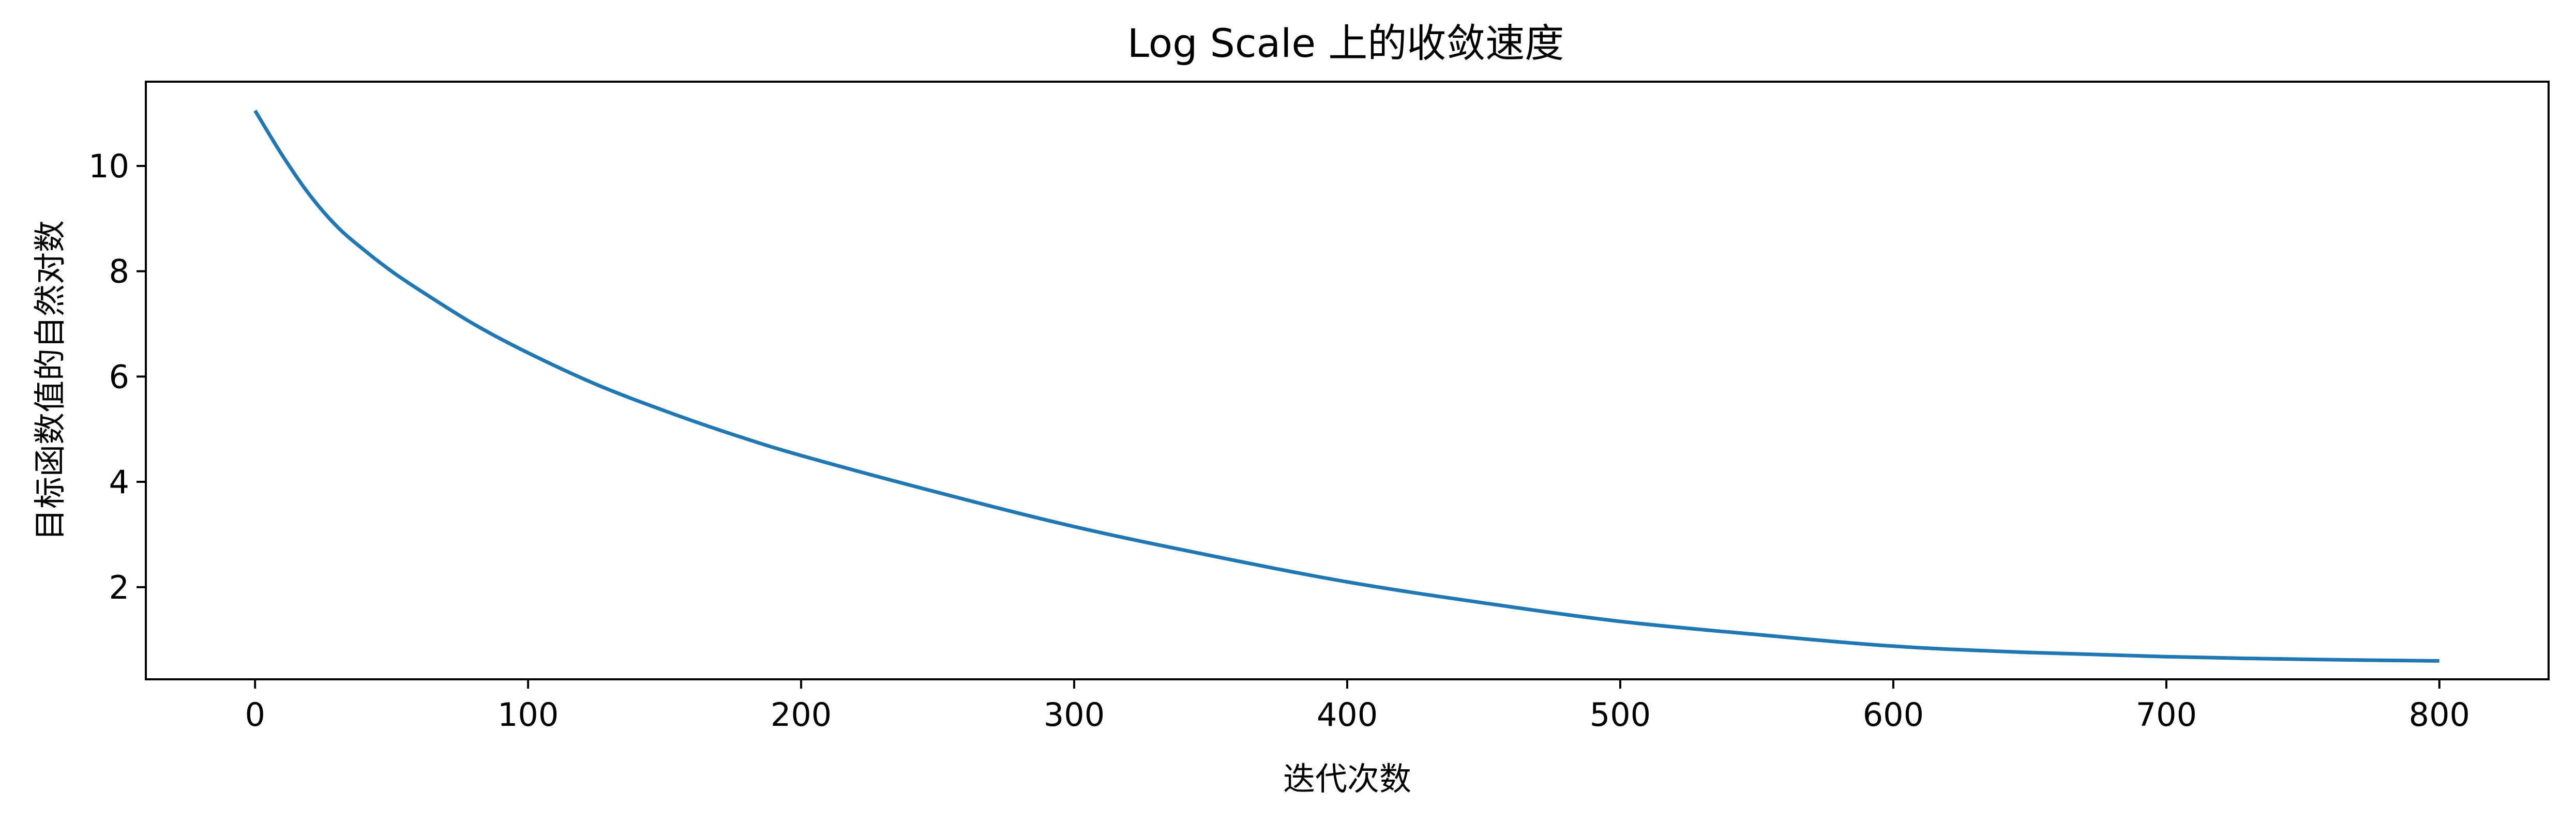 The height and width of the screenshot is (822, 2576). What do you see at coordinates (255, 715) in the screenshot?
I see `x-tick-label: 0` at bounding box center [255, 715].